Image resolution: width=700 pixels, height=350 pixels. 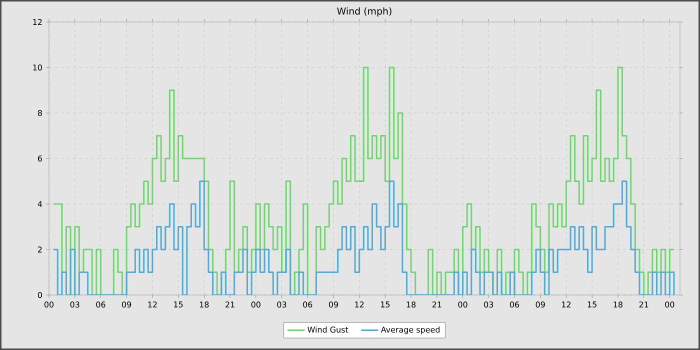 What do you see at coordinates (364, 11) in the screenshot?
I see `chart-title: Wind (mph)` at bounding box center [364, 11].